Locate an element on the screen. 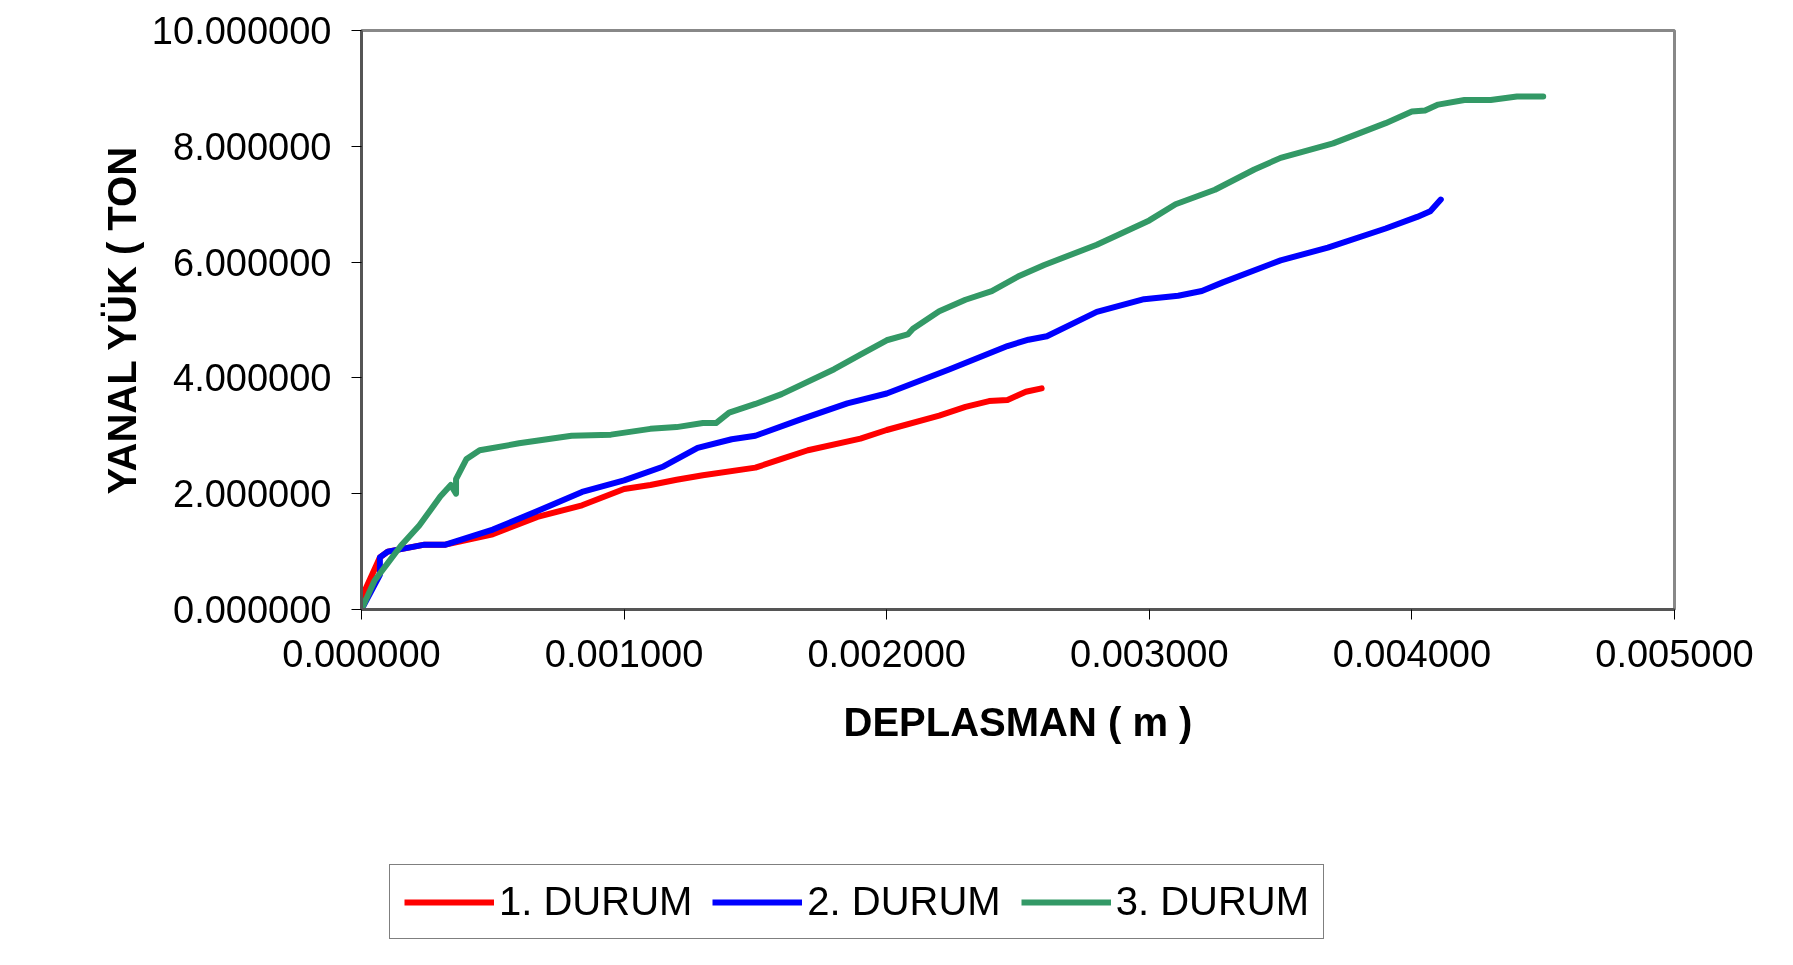  legend-label: 3. DURUM is located at coordinates (1212, 901).